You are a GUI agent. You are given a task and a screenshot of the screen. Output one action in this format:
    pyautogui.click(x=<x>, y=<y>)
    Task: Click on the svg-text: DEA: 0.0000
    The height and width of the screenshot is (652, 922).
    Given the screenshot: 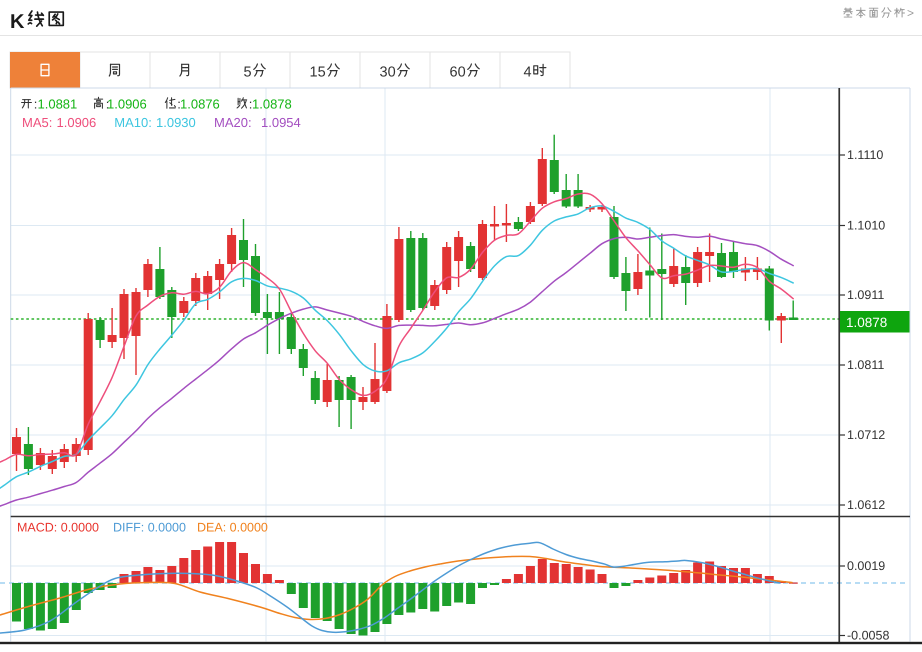 What is the action you would take?
    pyautogui.click(x=232, y=528)
    